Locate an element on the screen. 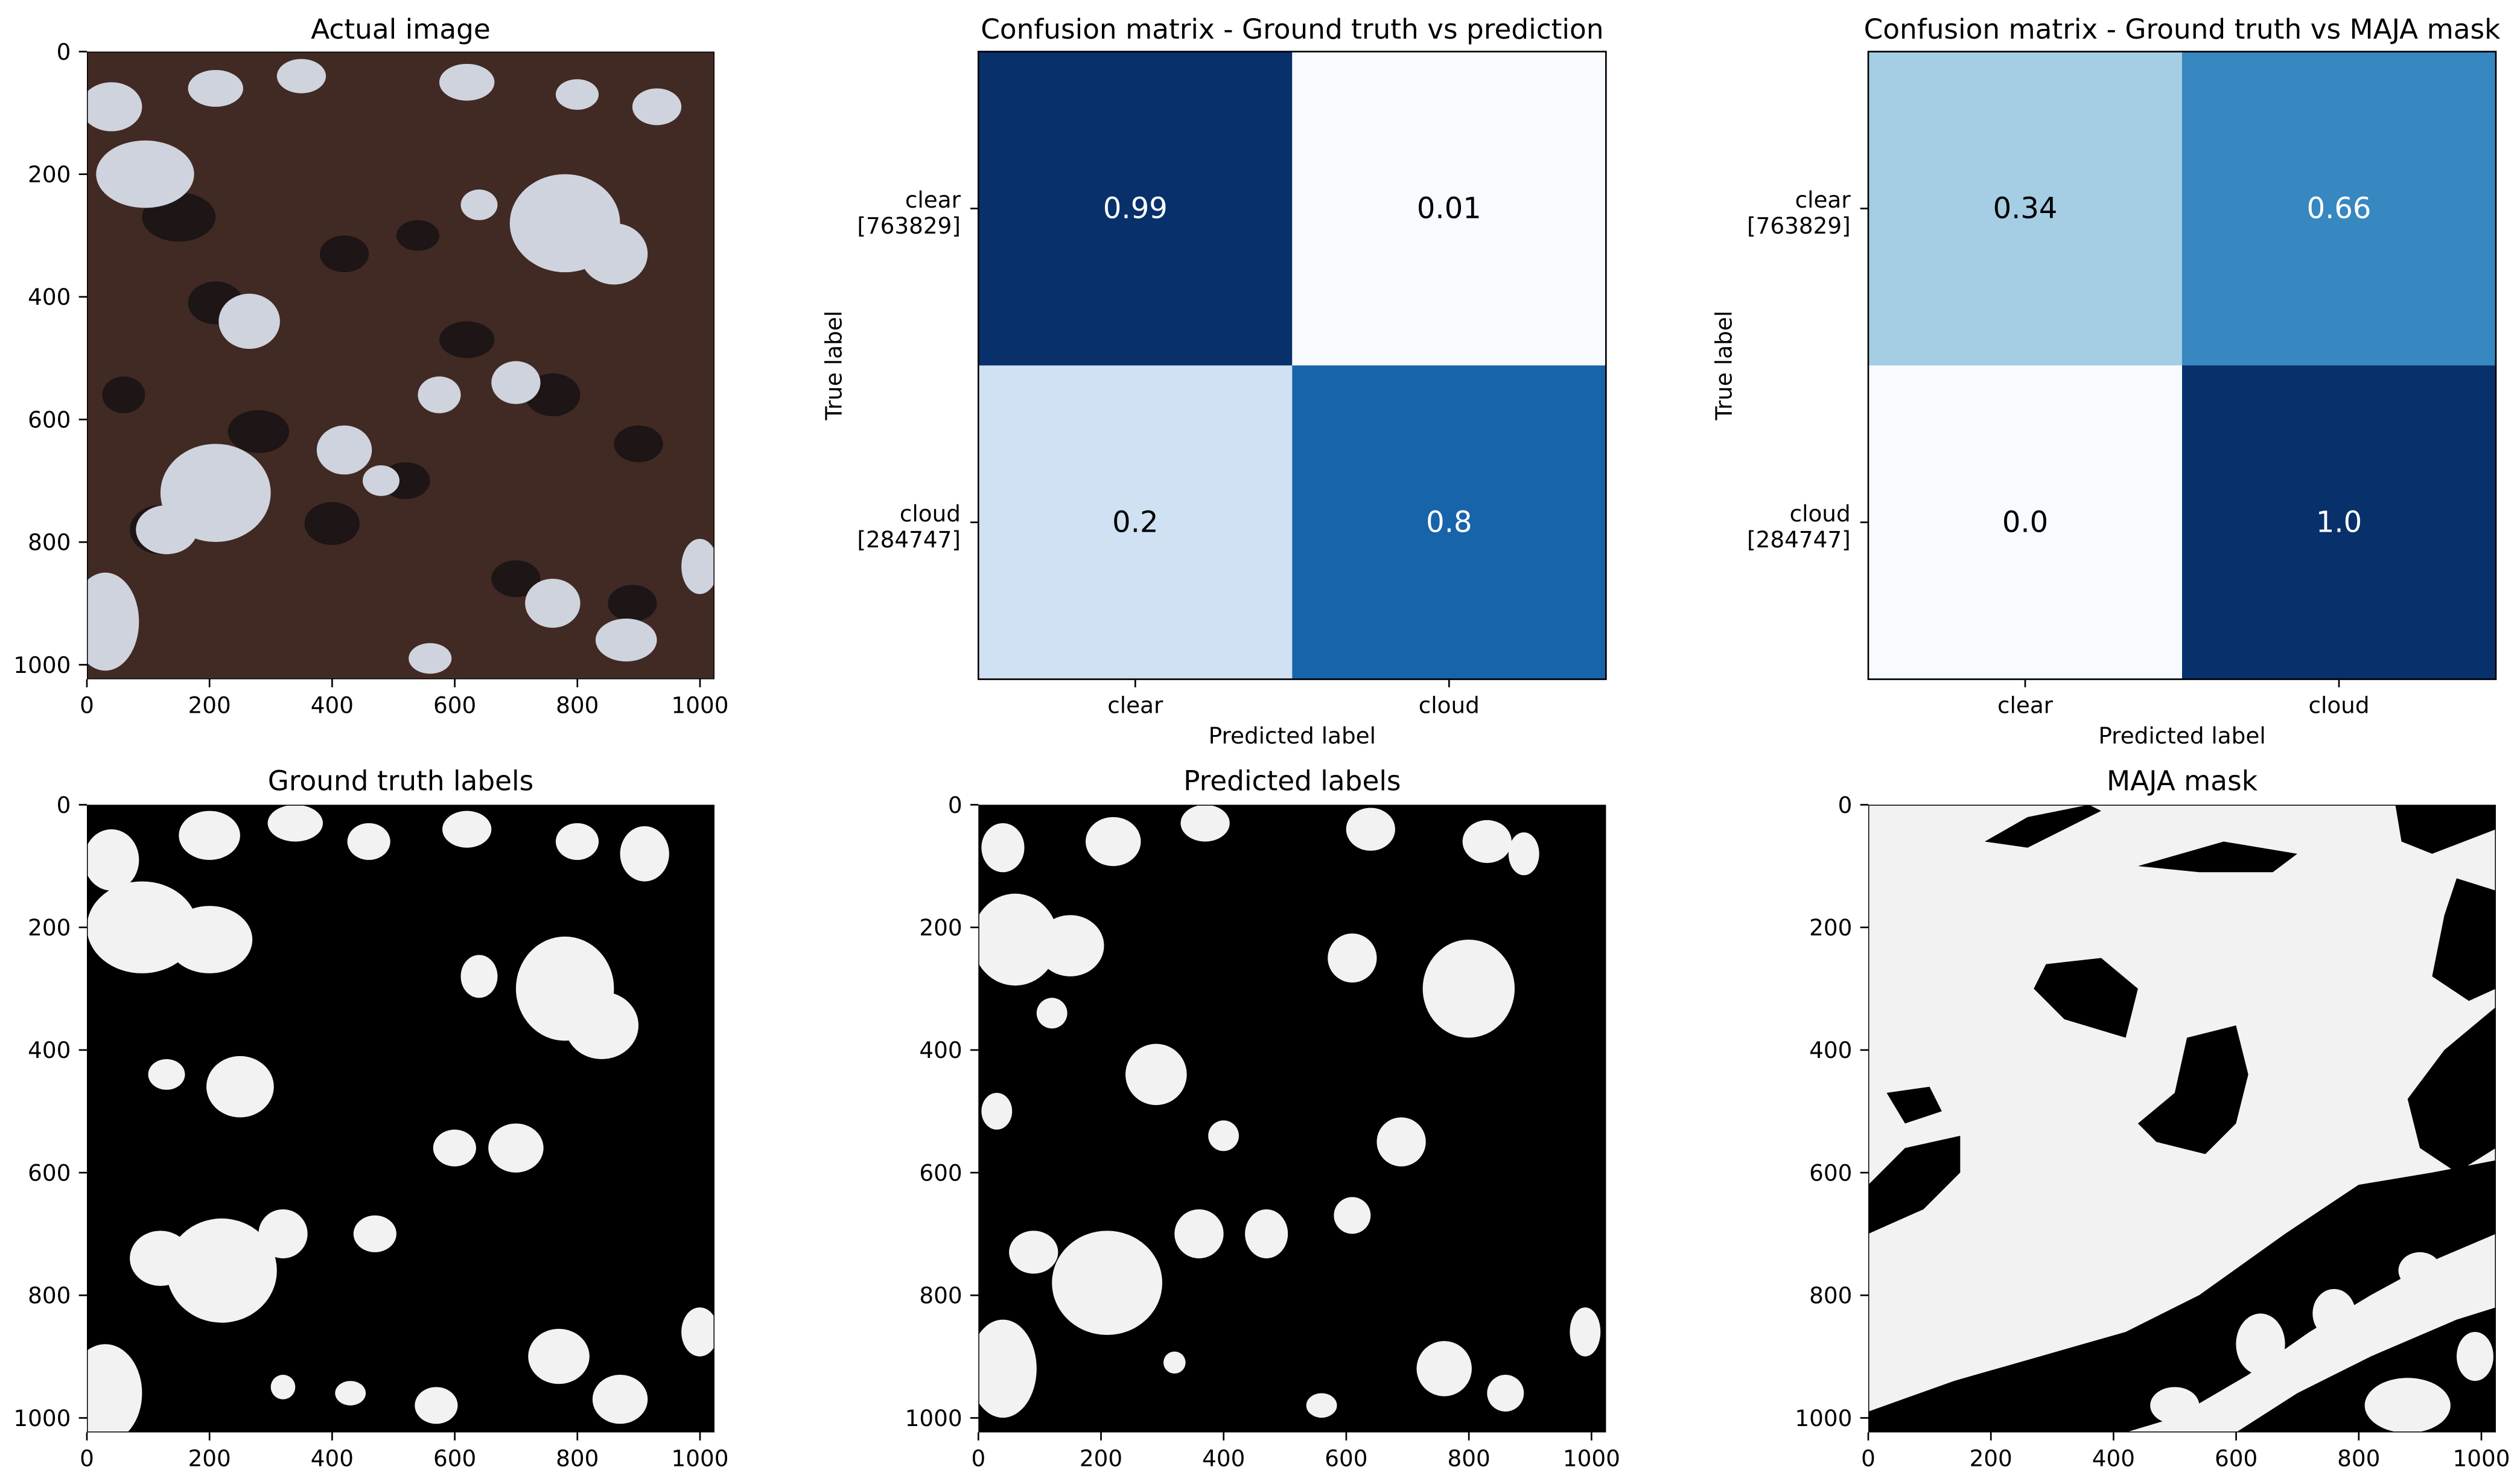  predicted-y-ticks: 0 200 400 600 800 1000 is located at coordinates (942, 1112).